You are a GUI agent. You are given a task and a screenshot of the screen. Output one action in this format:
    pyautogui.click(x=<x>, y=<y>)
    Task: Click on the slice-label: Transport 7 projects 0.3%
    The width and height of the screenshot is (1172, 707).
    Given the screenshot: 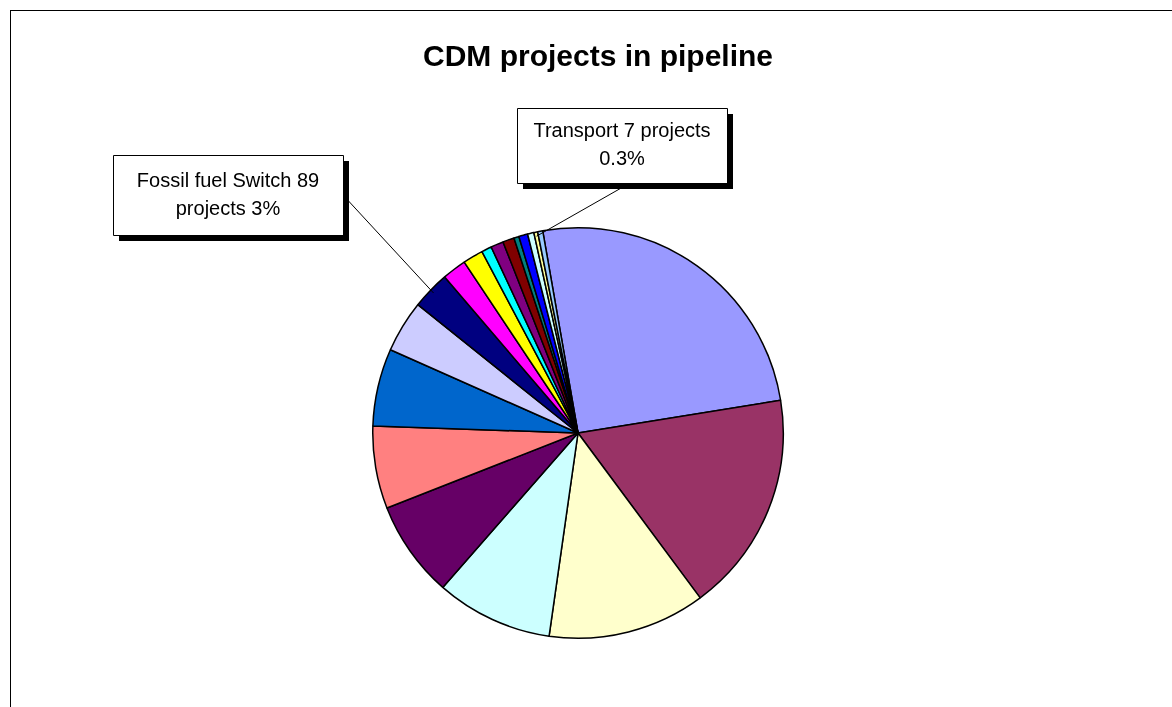 What is the action you would take?
    pyautogui.click(x=622, y=144)
    